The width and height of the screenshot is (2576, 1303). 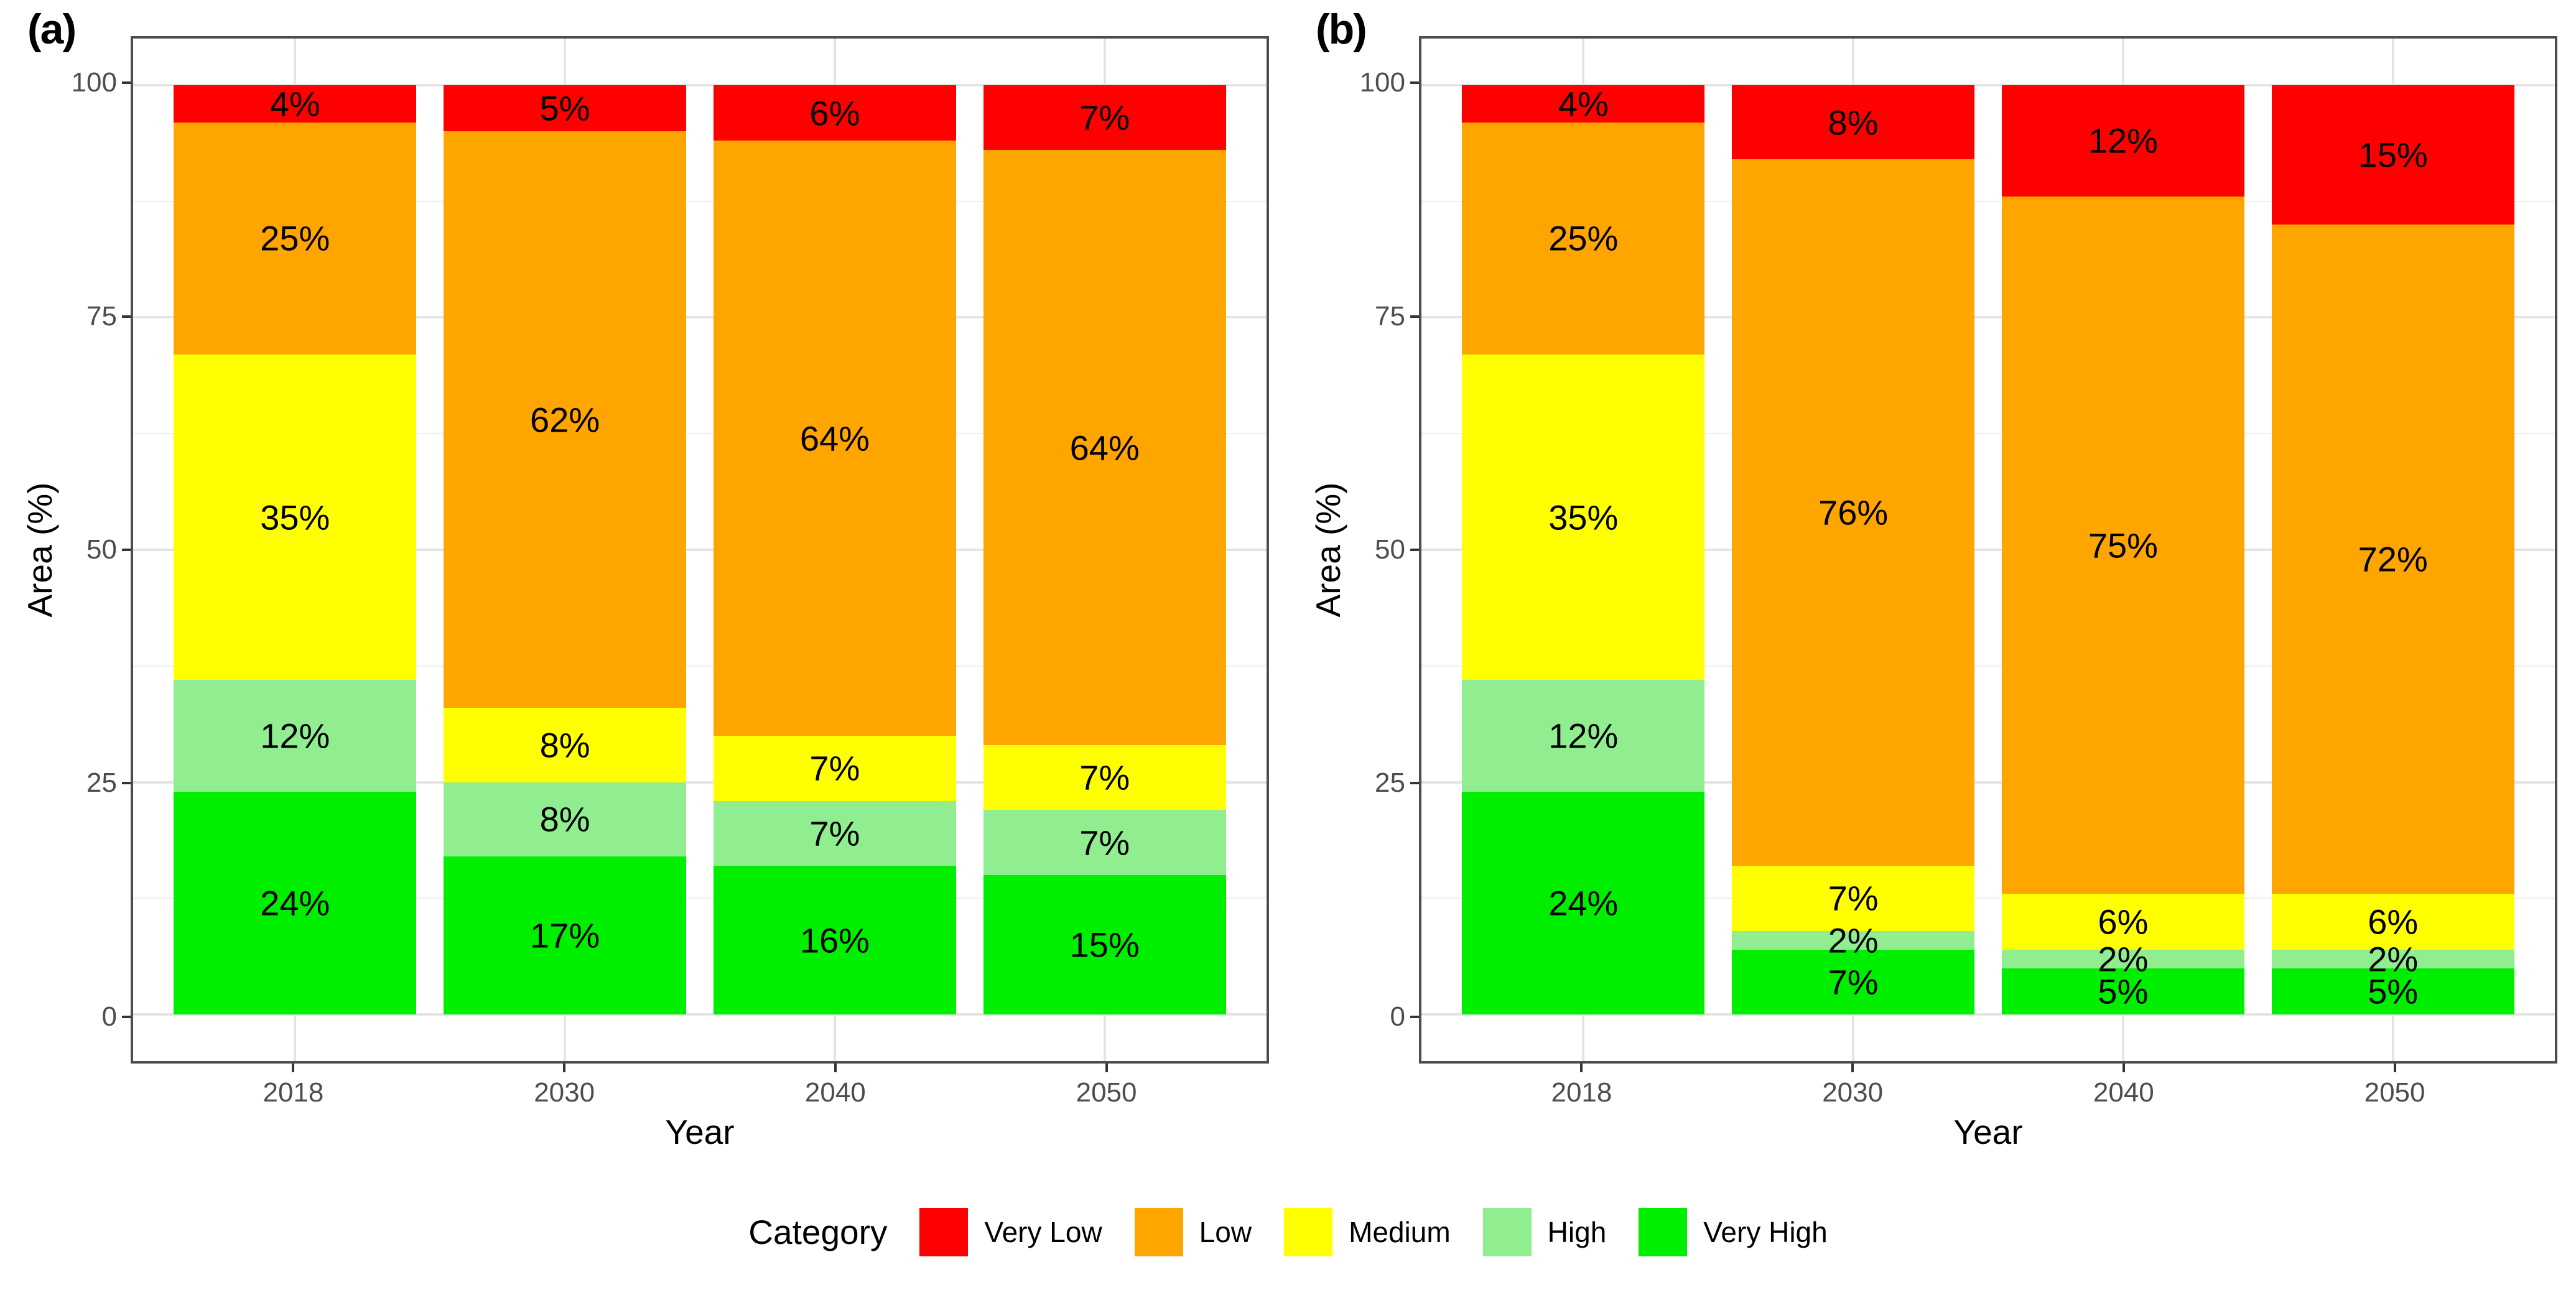 I want to click on bar-label: 72%, so click(x=2393, y=559).